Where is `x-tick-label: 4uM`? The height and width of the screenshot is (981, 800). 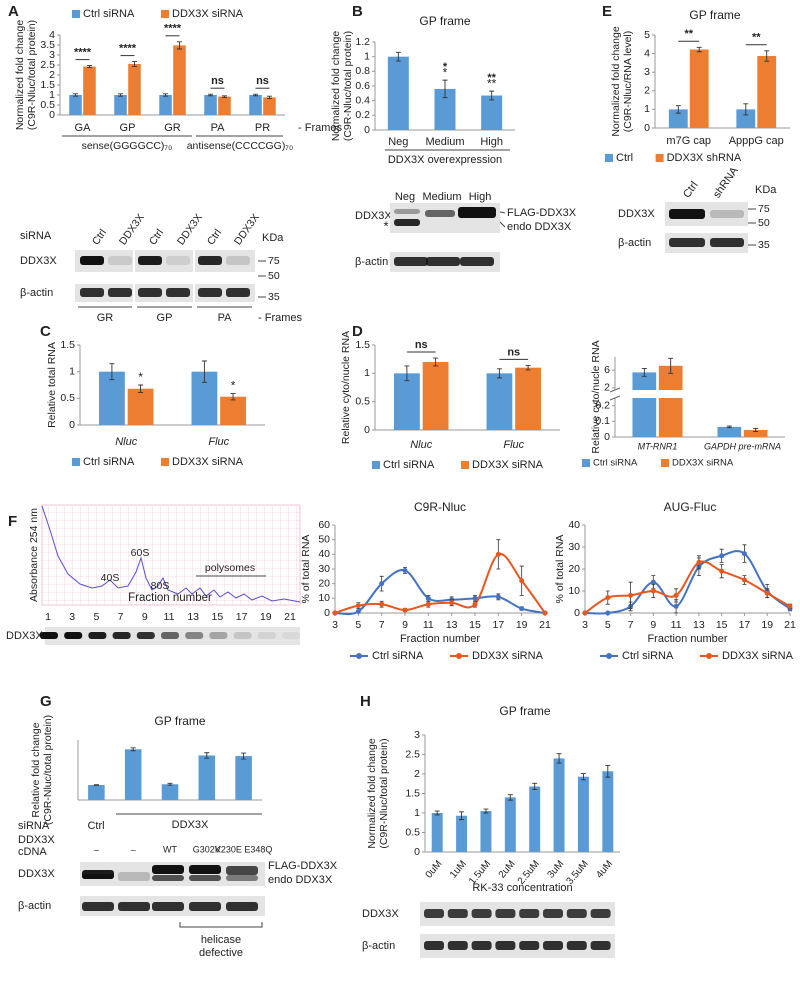
x-tick-label: 4uM is located at coordinates (604, 870).